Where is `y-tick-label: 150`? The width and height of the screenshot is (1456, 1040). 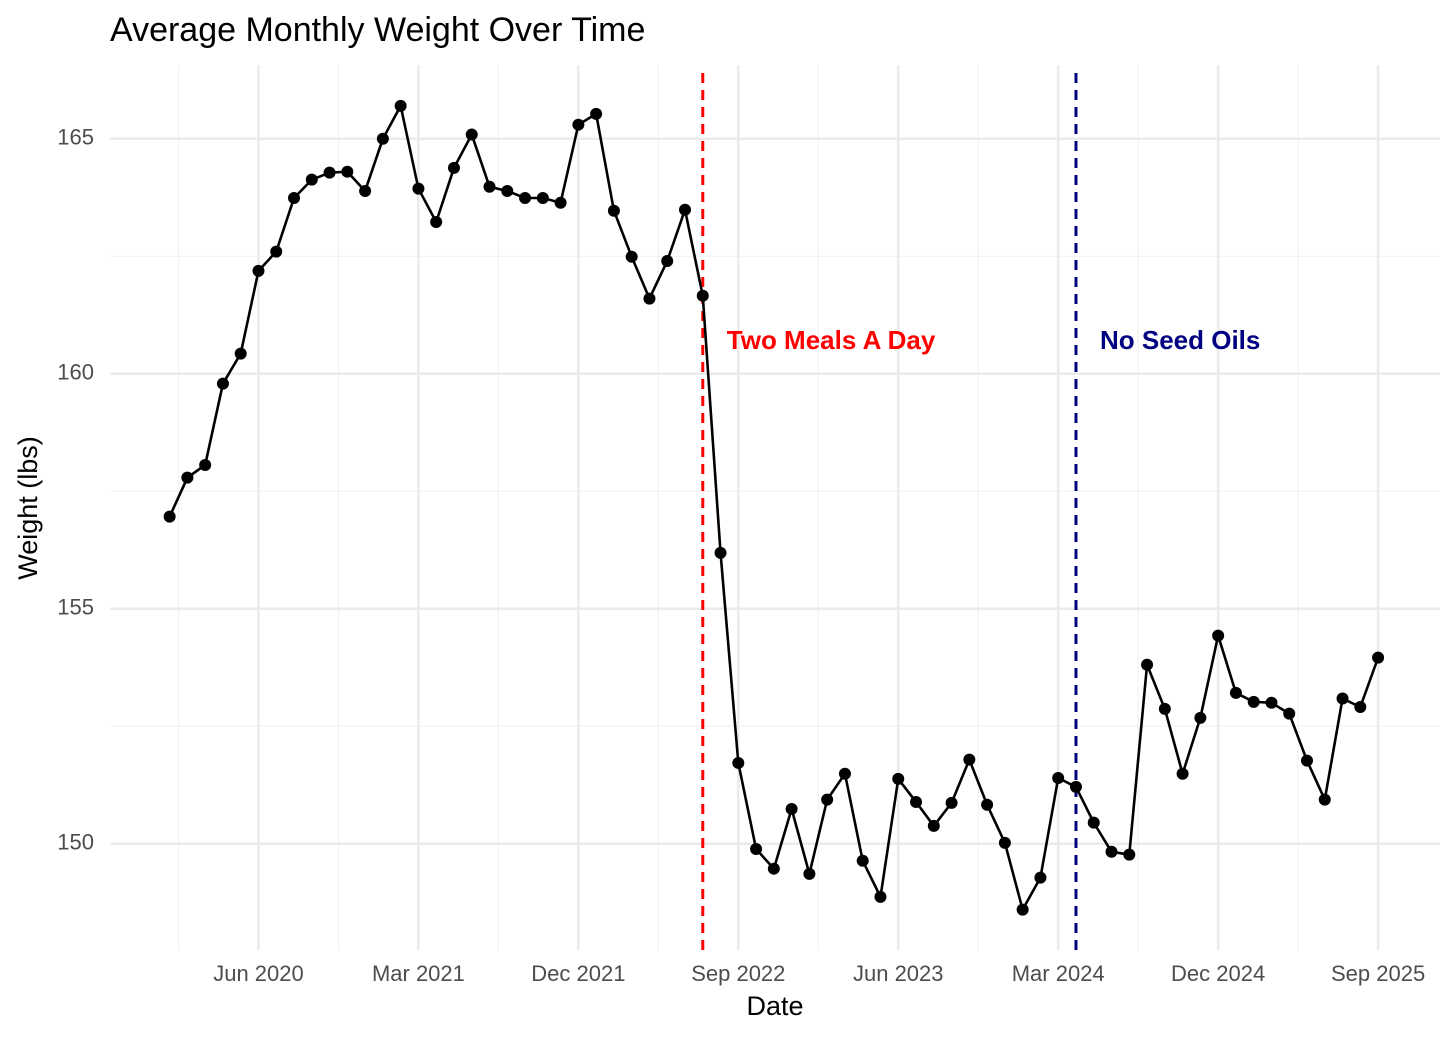
y-tick-label: 150 is located at coordinates (75, 842).